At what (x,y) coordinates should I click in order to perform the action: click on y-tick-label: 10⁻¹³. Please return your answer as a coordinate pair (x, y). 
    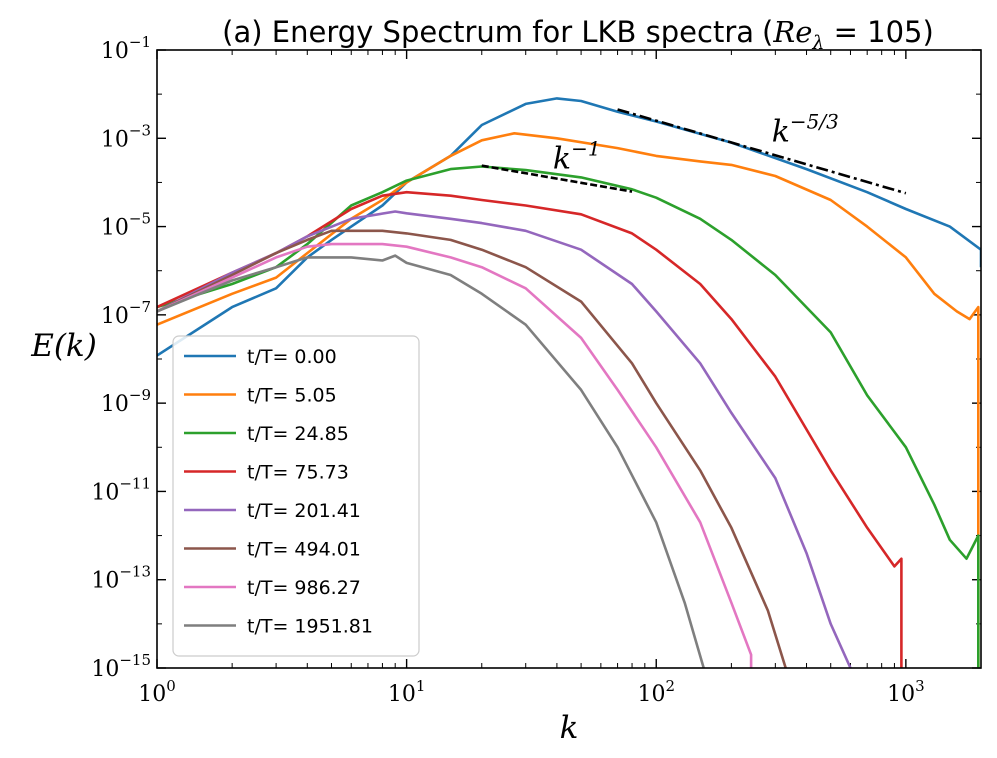
    Looking at the image, I should click on (121, 578).